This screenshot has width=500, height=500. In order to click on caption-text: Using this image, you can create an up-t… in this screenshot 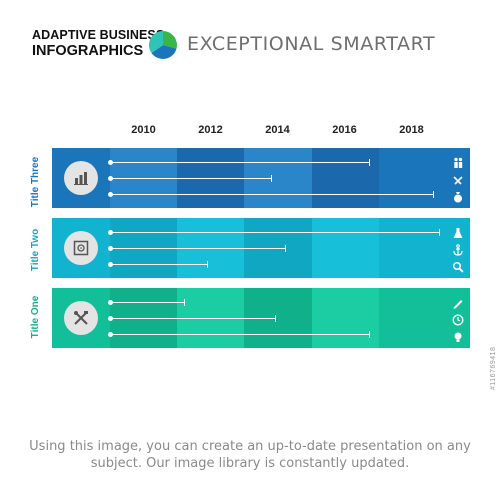, I will do `click(250, 455)`.